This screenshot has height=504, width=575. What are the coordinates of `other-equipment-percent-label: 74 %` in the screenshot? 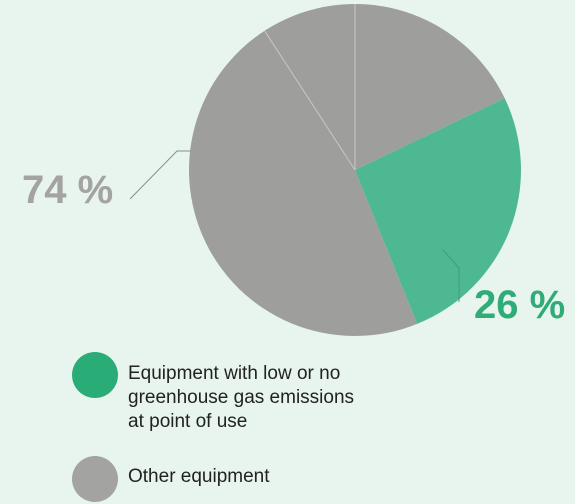 It's located at (67, 190).